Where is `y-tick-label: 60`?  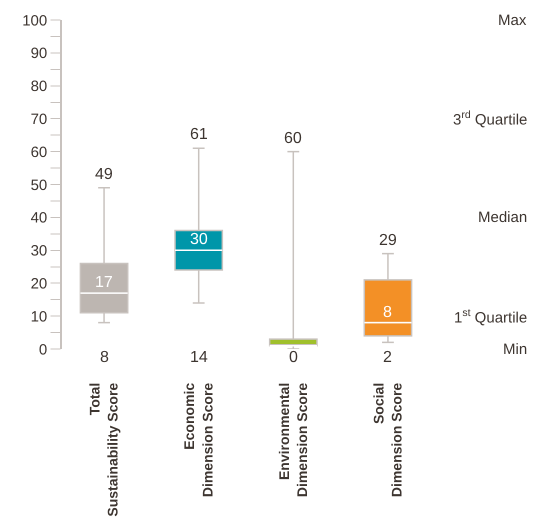 y-tick-label: 60 is located at coordinates (39, 152).